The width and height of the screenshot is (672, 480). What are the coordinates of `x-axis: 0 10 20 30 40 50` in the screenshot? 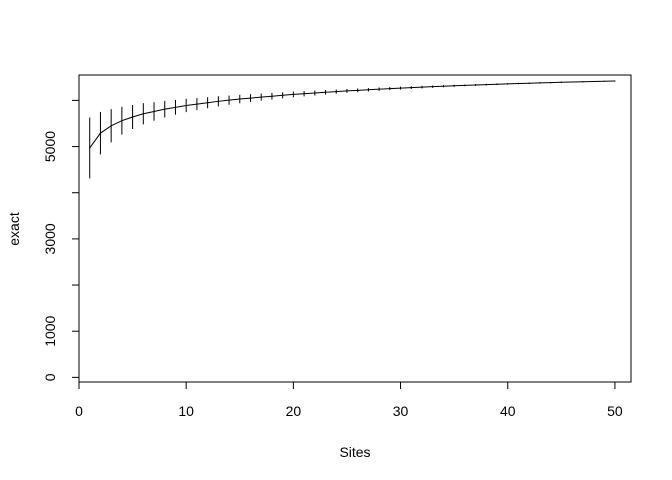 It's located at (349, 400).